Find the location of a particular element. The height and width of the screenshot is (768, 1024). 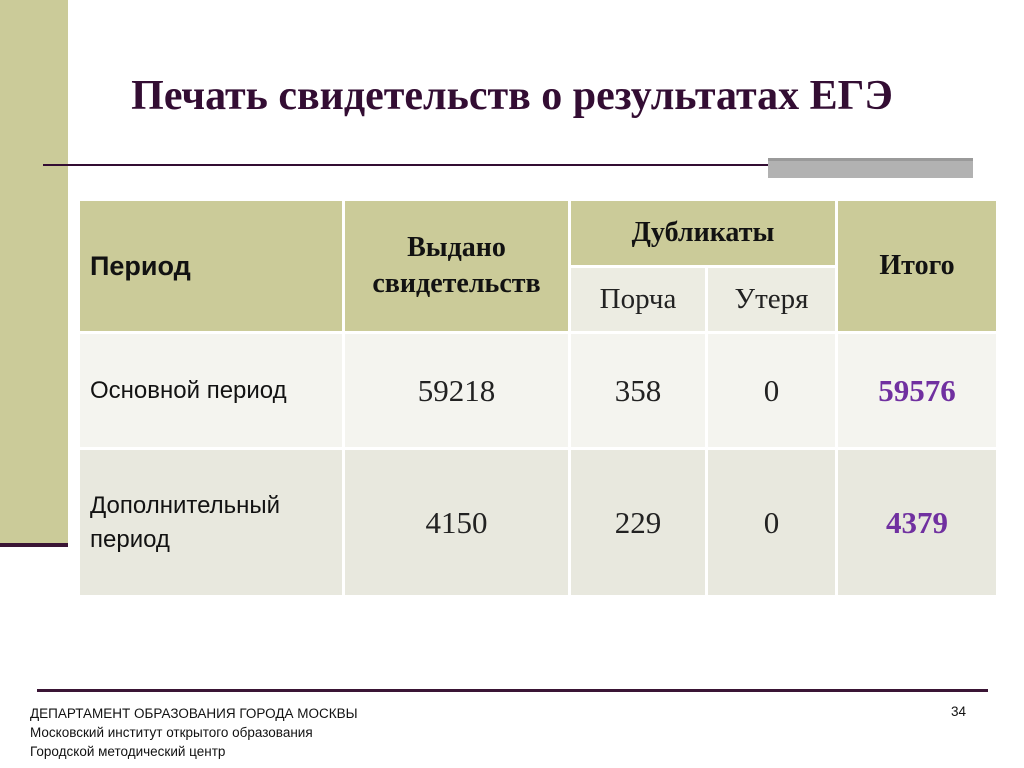

footer-divider is located at coordinates (512, 690).